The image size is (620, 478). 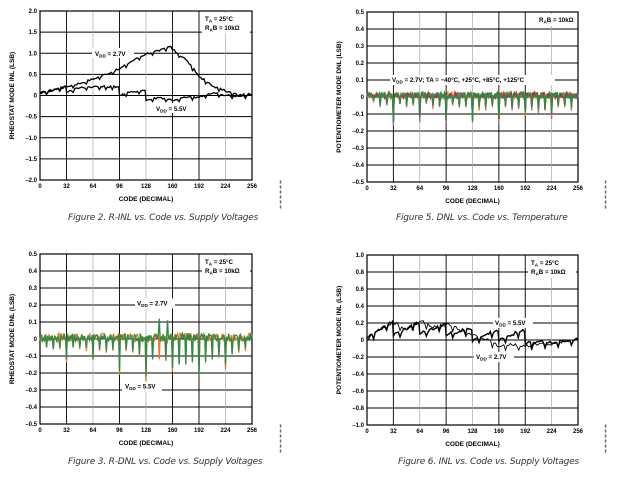 What do you see at coordinates (146, 356) in the screenshot?
I see `dnl-series-vdd-5-5v` at bounding box center [146, 356].